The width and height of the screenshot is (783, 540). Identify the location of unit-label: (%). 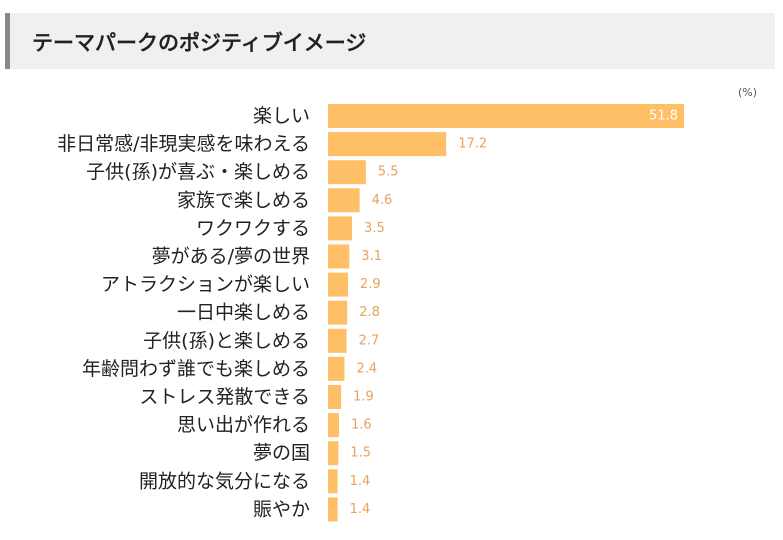
(748, 92).